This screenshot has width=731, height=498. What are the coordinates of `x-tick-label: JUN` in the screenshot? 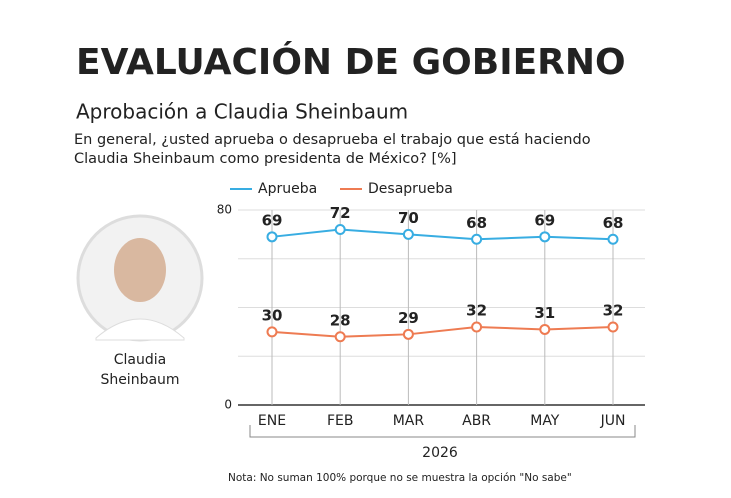 It's located at (613, 421).